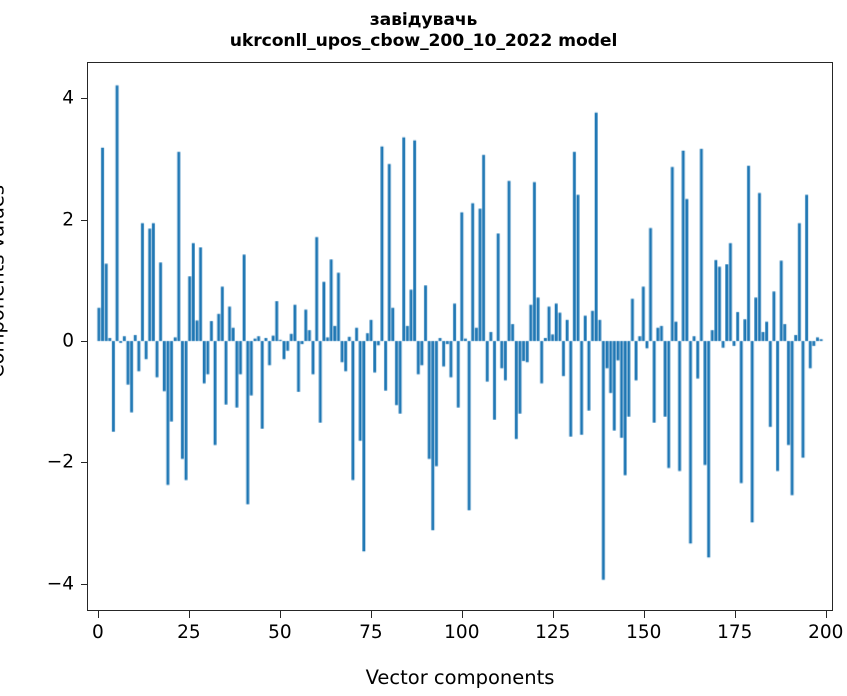 The height and width of the screenshot is (696, 847). Describe the element at coordinates (460, 677) in the screenshot. I see `x-axis-label: Vector components` at that location.